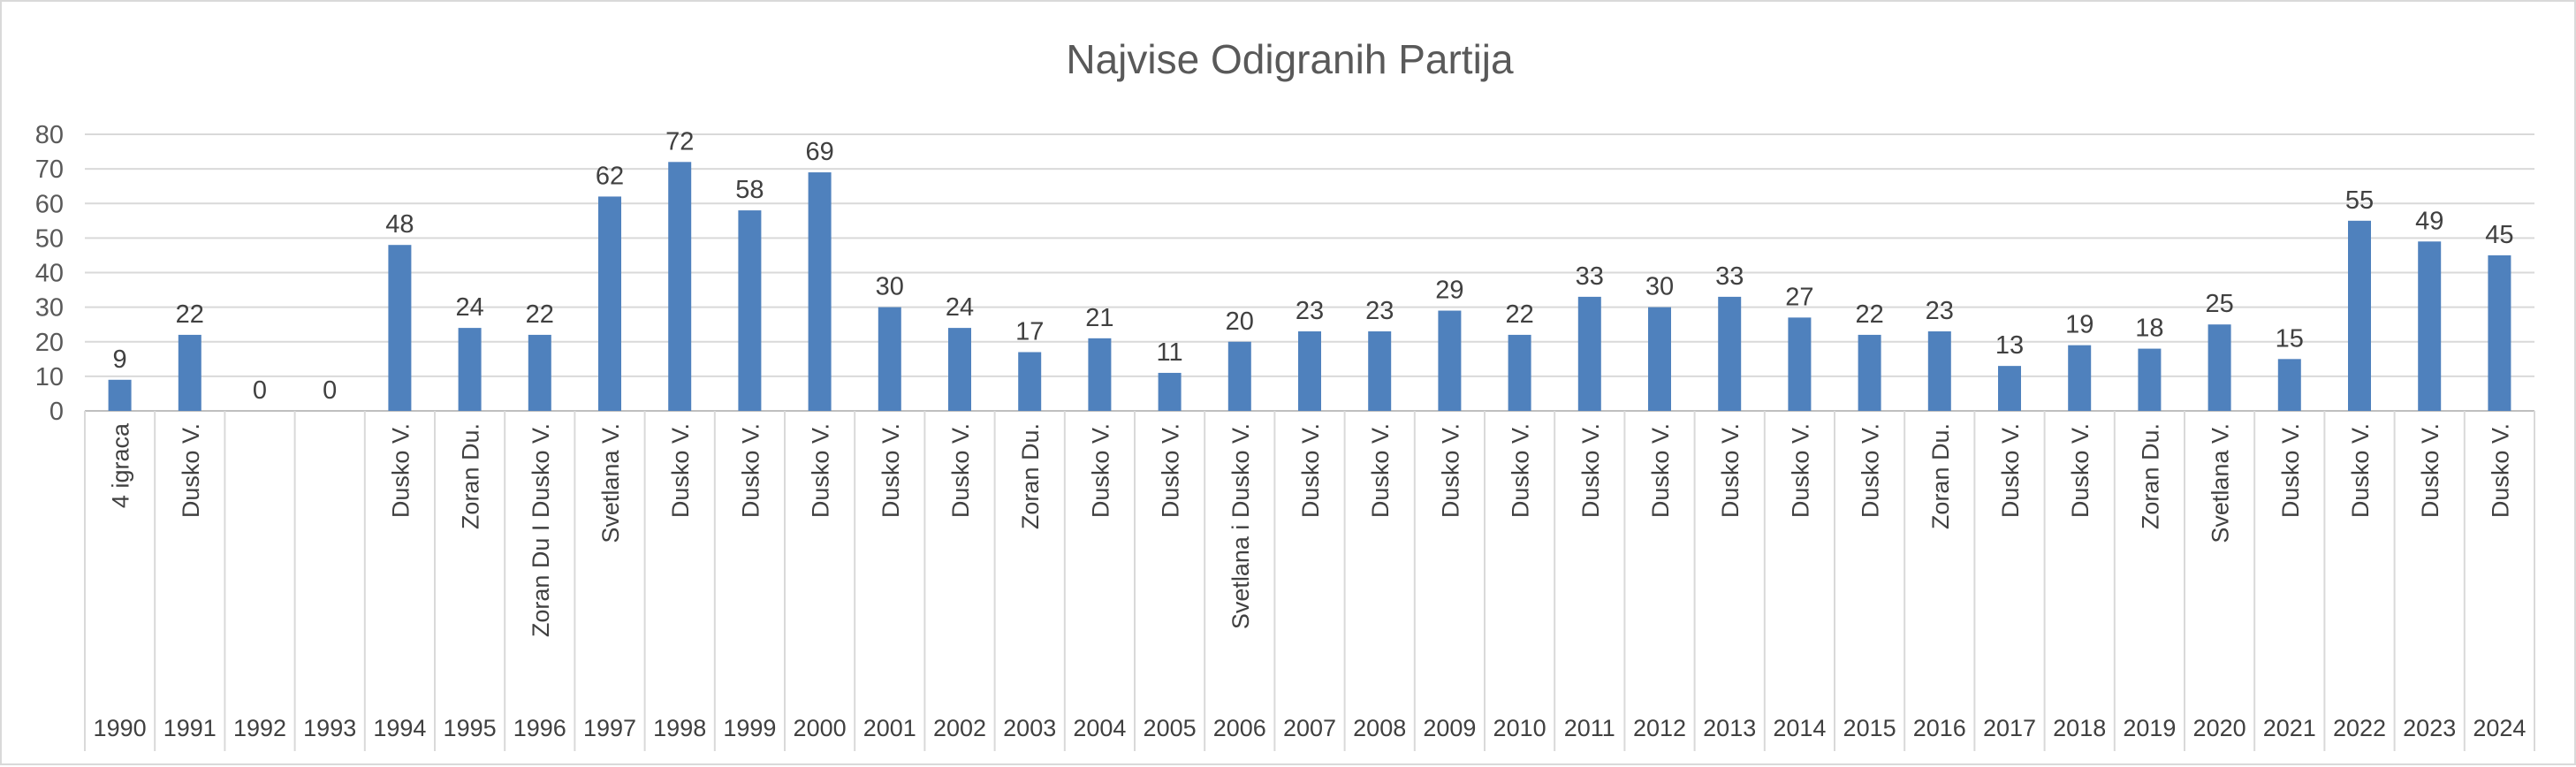 This screenshot has height=767, width=2576. What do you see at coordinates (1099, 728) in the screenshot?
I see `category-label-year: 2004` at bounding box center [1099, 728].